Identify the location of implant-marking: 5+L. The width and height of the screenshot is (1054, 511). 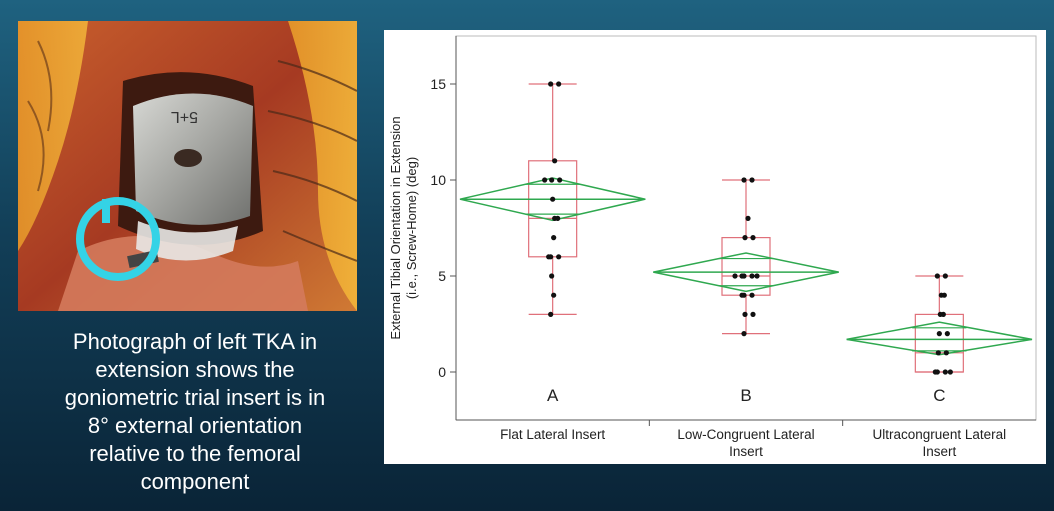
(184, 116).